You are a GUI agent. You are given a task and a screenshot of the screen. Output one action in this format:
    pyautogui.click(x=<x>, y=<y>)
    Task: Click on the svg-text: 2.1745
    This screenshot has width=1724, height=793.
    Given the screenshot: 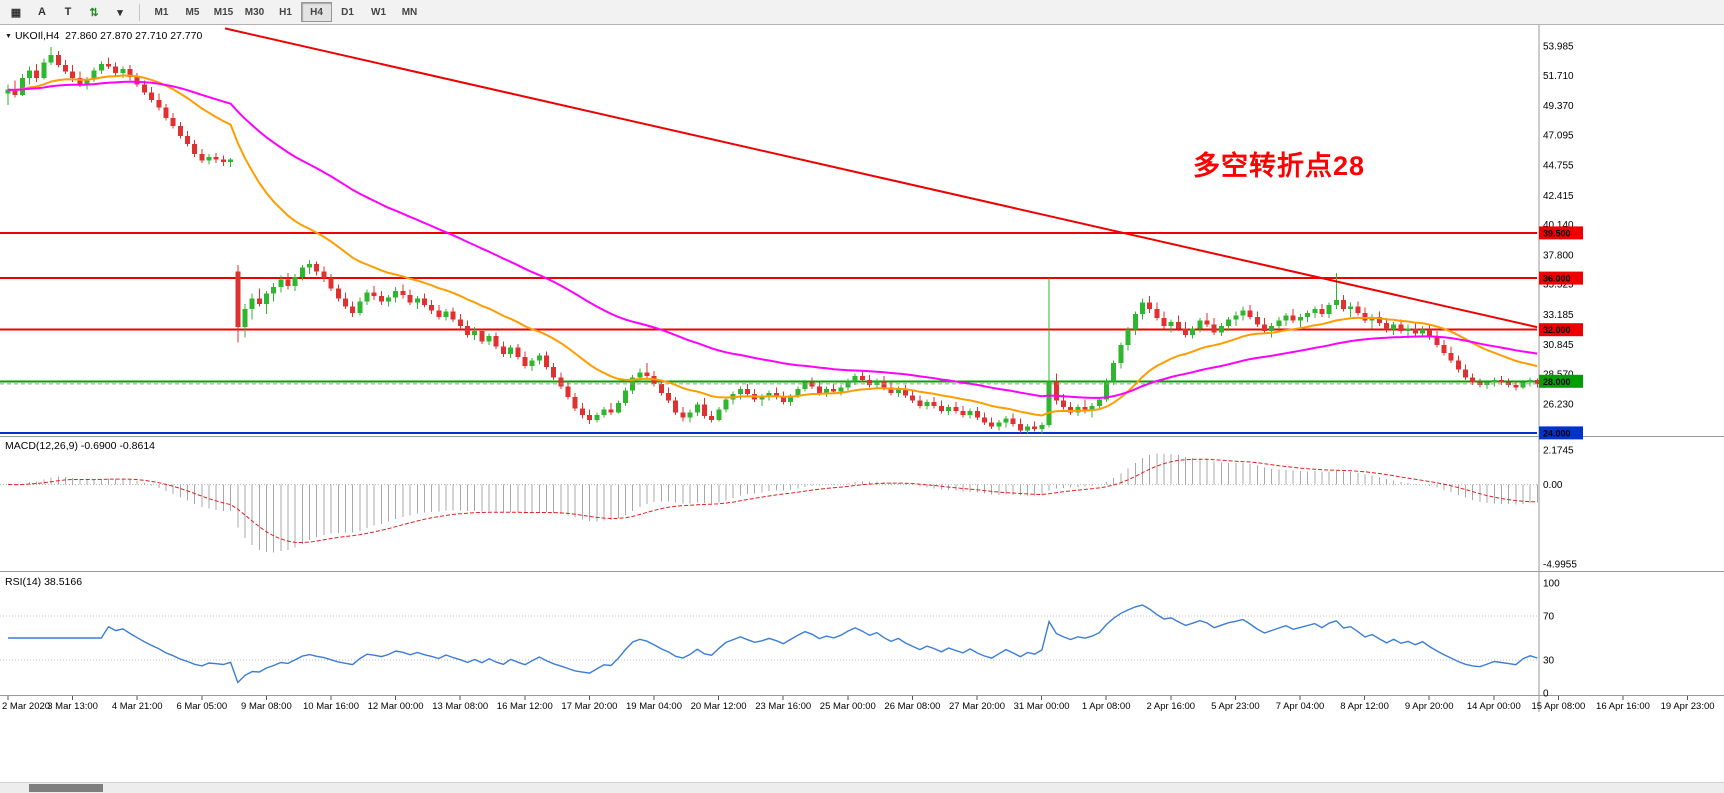 What is the action you would take?
    pyautogui.click(x=1558, y=451)
    